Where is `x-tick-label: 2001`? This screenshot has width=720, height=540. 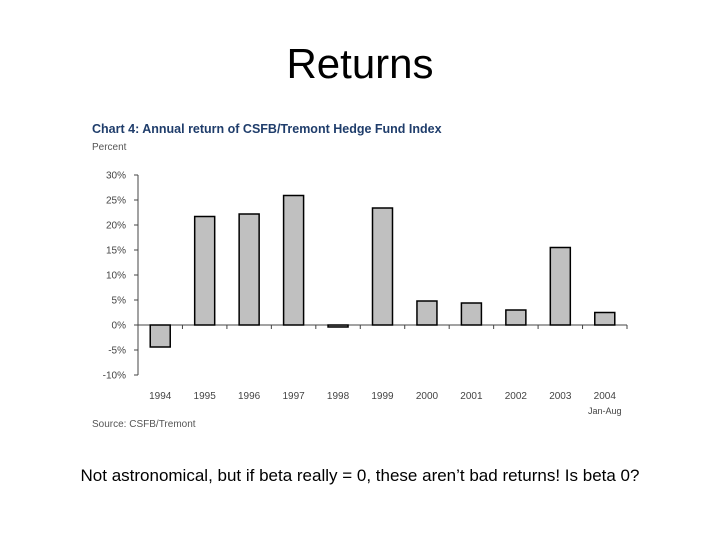
x-tick-label: 2001 is located at coordinates (471, 396).